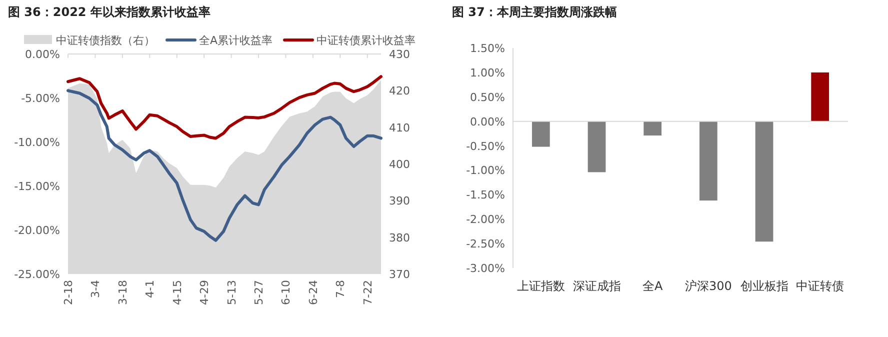 This screenshot has width=888, height=337. Describe the element at coordinates (105, 40) in the screenshot. I see `legend-label: 中证转债指数（右）` at that location.